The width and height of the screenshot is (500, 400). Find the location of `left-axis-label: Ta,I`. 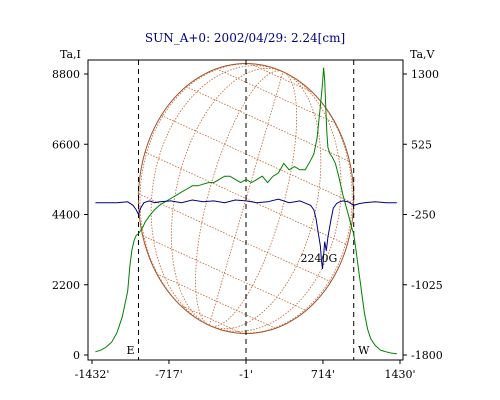

left-axis-label: Ta,I is located at coordinates (70, 54).